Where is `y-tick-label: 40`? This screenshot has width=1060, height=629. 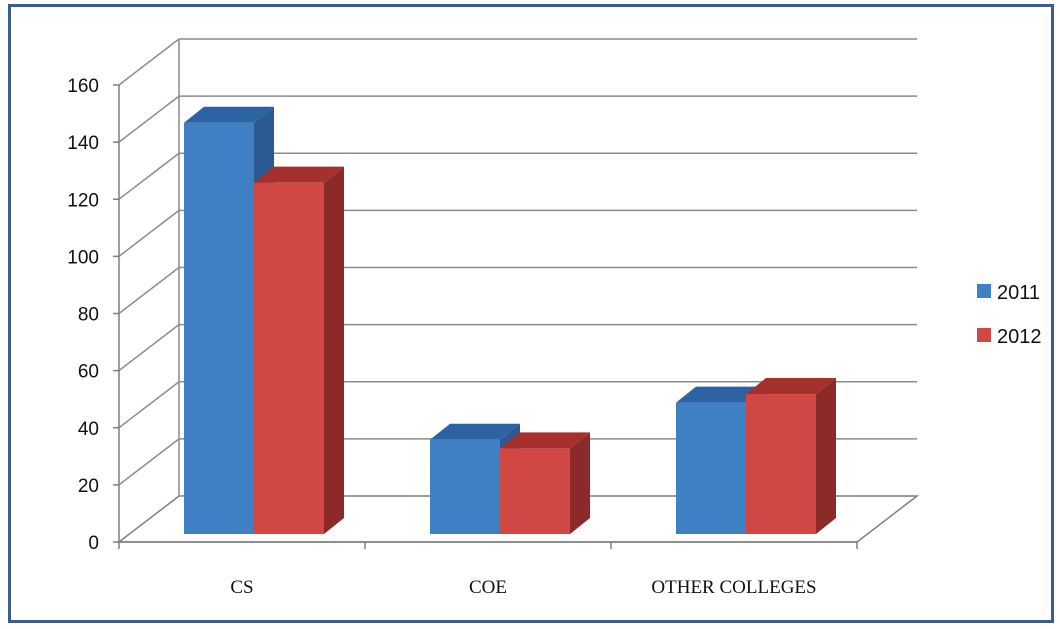 y-tick-label: 40 is located at coordinates (88, 429).